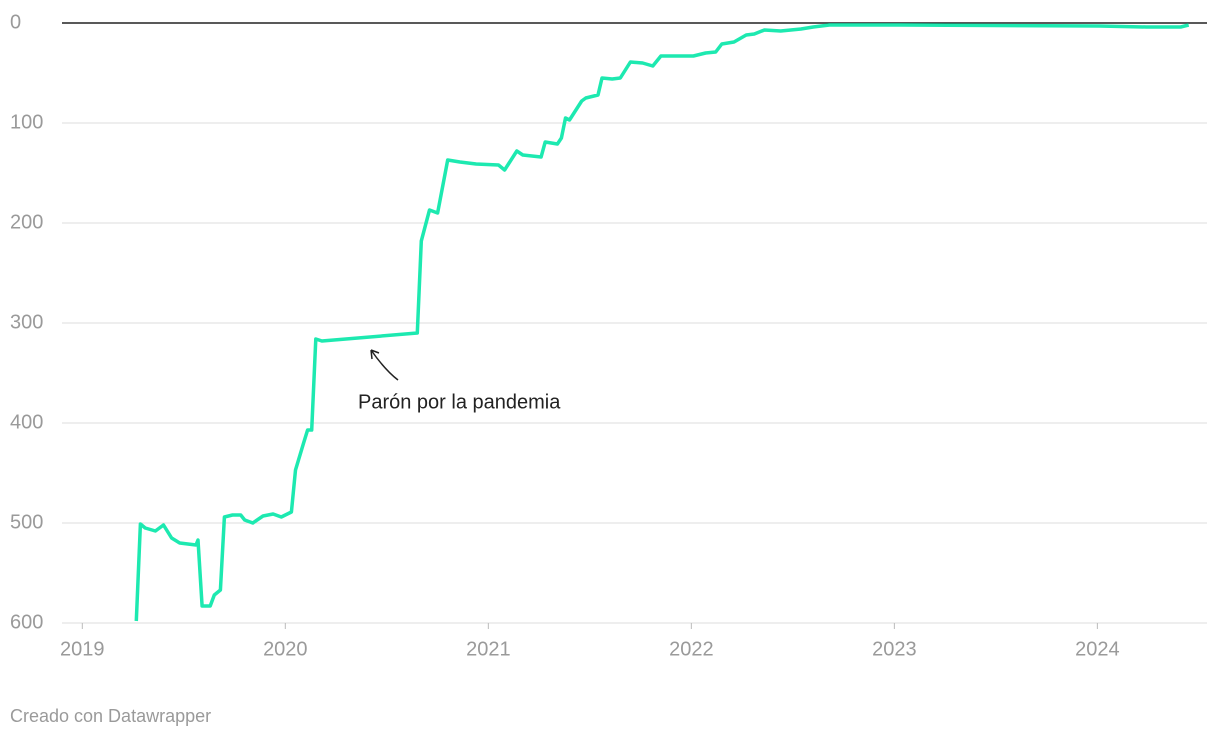 The height and width of the screenshot is (740, 1220). Describe the element at coordinates (26, 222) in the screenshot. I see `y-tick-label: 200` at that location.